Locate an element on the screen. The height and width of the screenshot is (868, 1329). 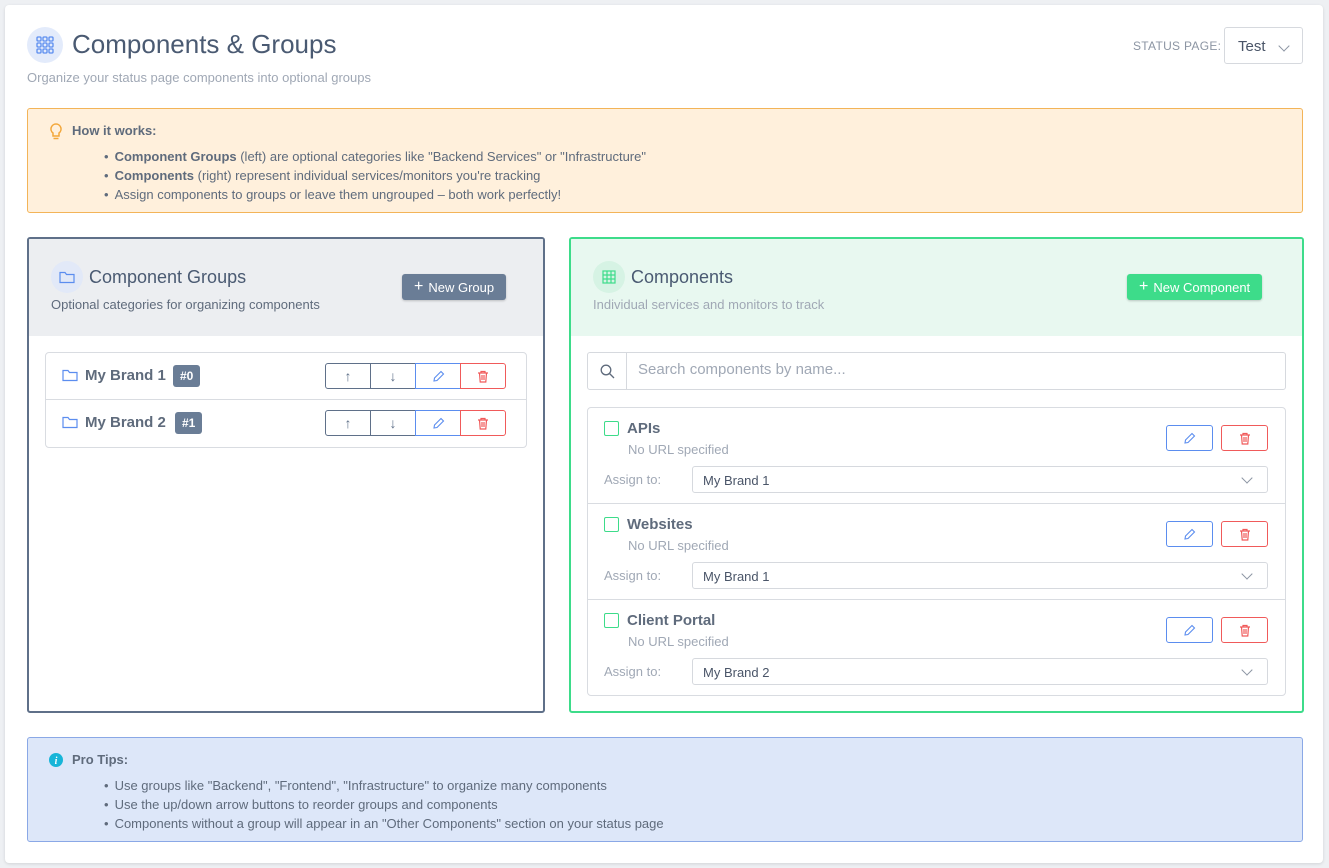
status-page-select: Test is located at coordinates (1263, 45).